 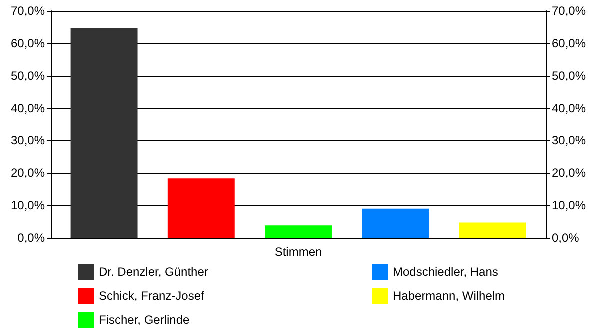 I want to click on y-tick-label: 40,0%, so click(x=28, y=108).